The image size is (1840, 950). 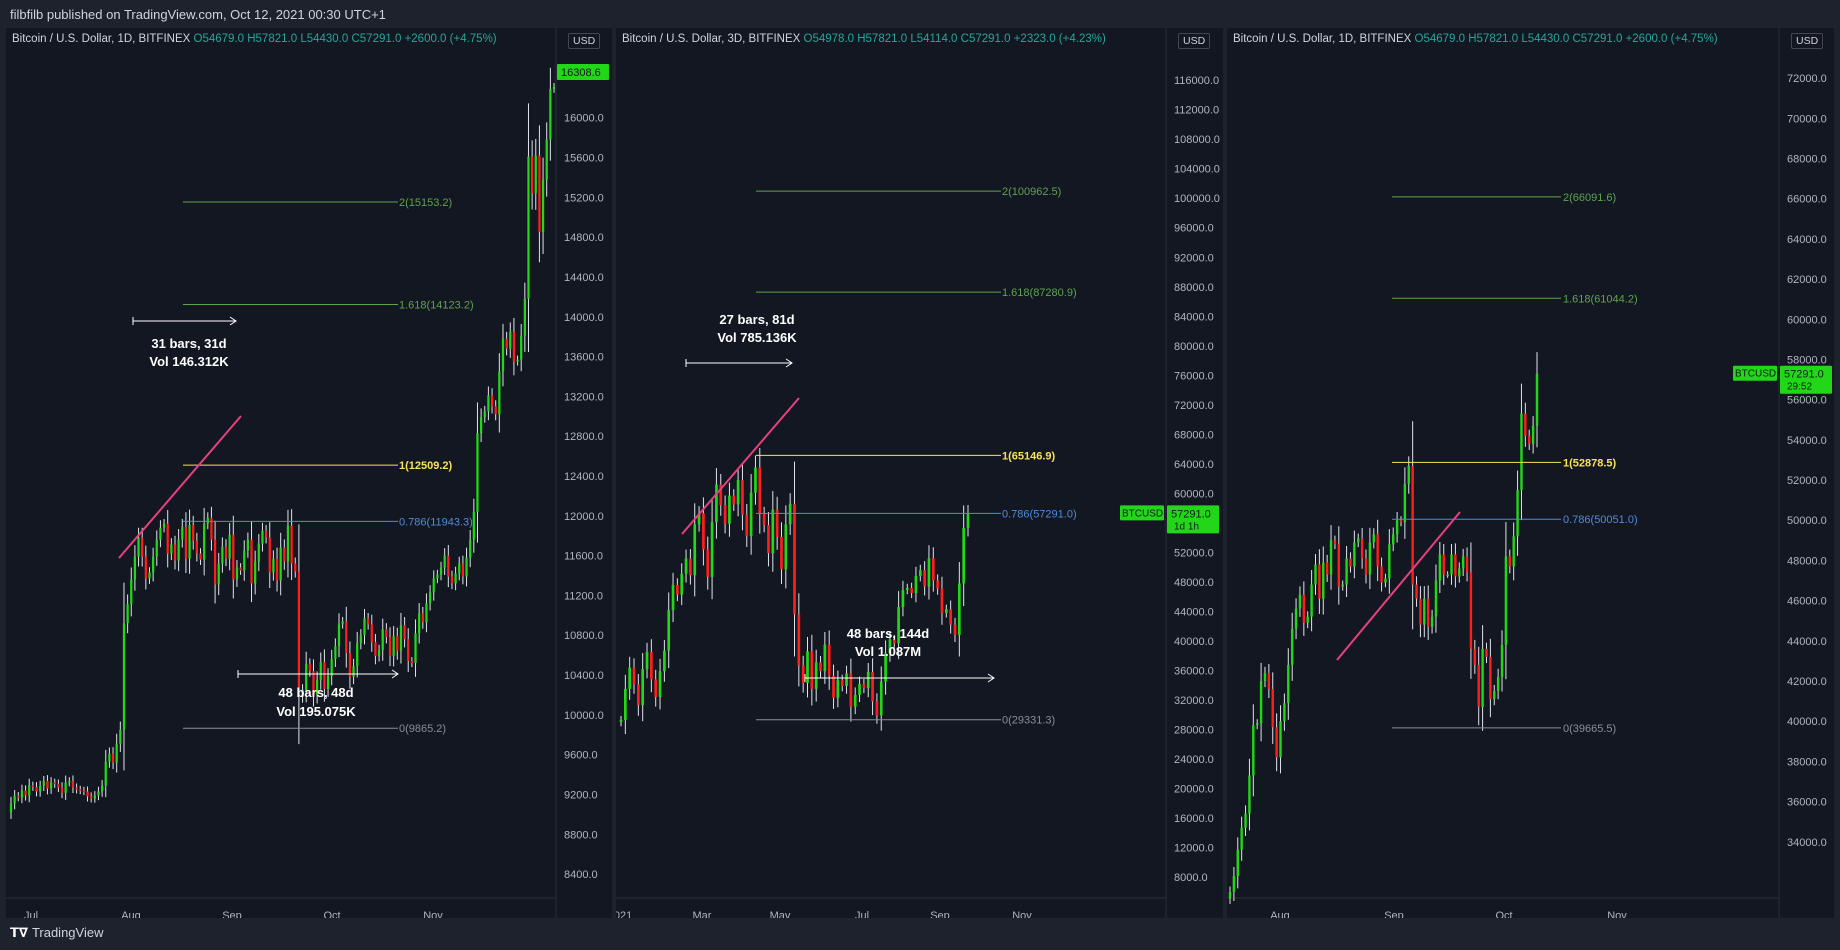 What do you see at coordinates (1194, 41) in the screenshot?
I see `chart-2-currency-button: USD` at bounding box center [1194, 41].